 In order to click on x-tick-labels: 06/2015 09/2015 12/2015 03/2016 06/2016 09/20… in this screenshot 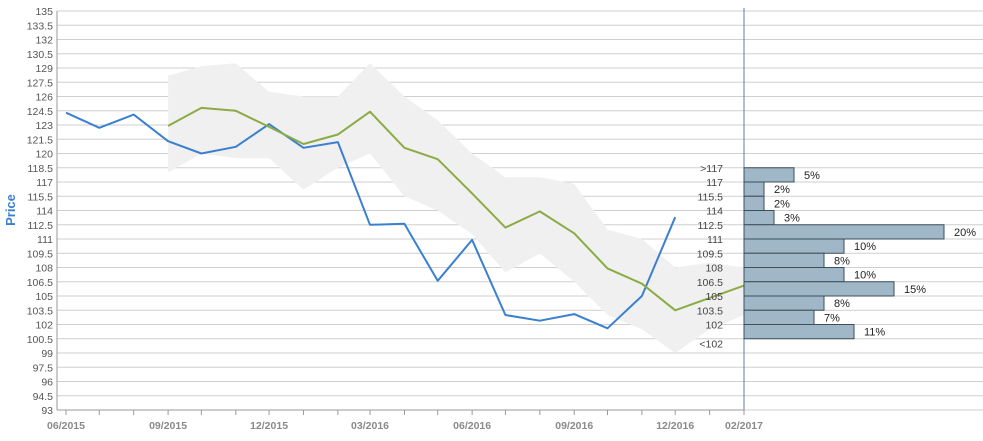, I will do `click(405, 426)`.